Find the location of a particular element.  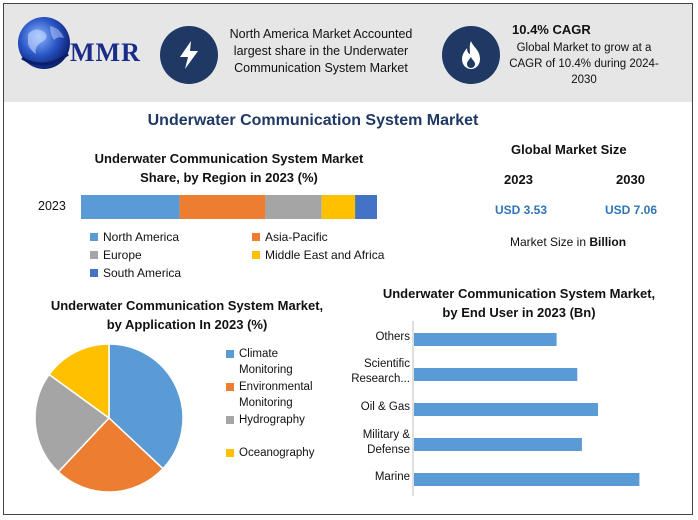

mmr-logo: MMR is located at coordinates (84, 47).